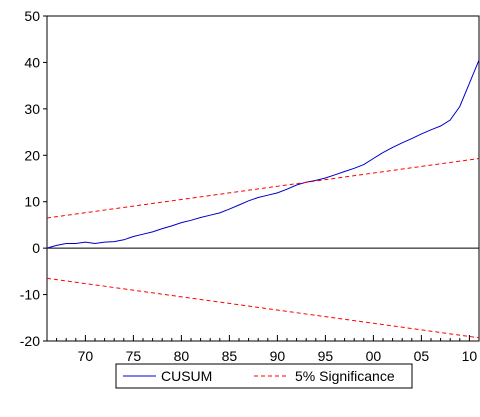 The width and height of the screenshot is (480, 417). What do you see at coordinates (186, 376) in the screenshot?
I see `legend-label-cusum: CUSUM` at bounding box center [186, 376].